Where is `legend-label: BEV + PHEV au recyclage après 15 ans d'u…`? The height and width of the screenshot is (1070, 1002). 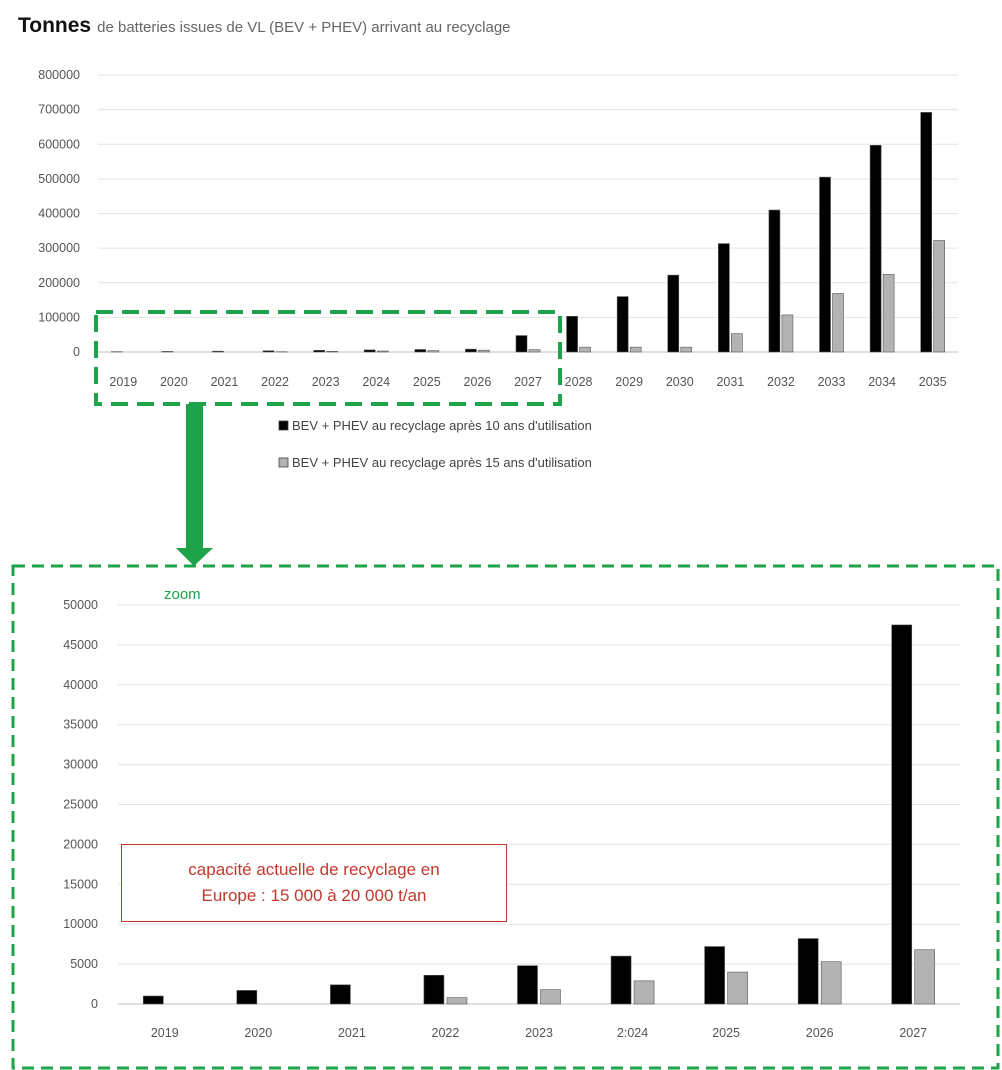
legend-label: BEV + PHEV au recyclage après 15 ans d'u… is located at coordinates (442, 462).